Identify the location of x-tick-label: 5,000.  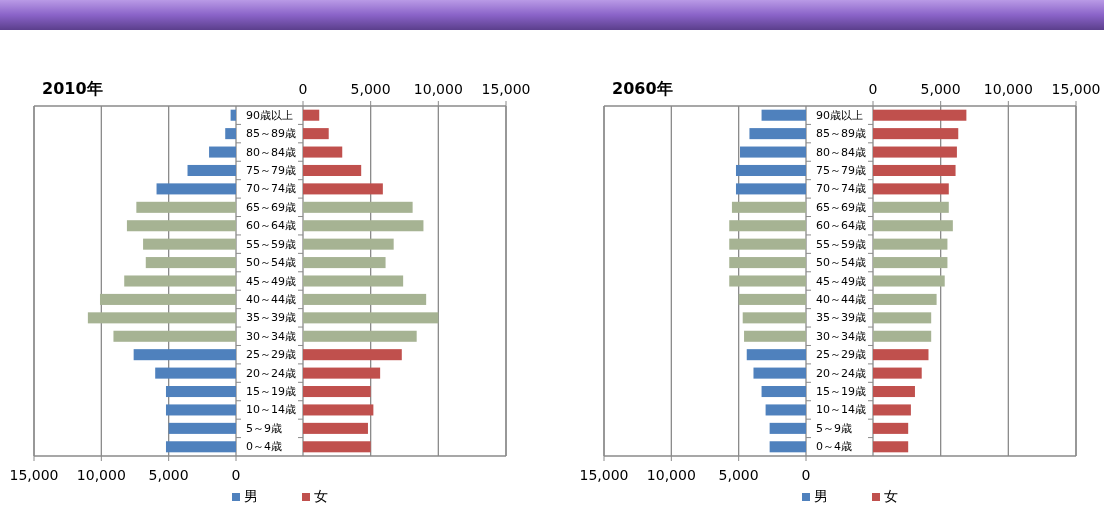
(940, 89).